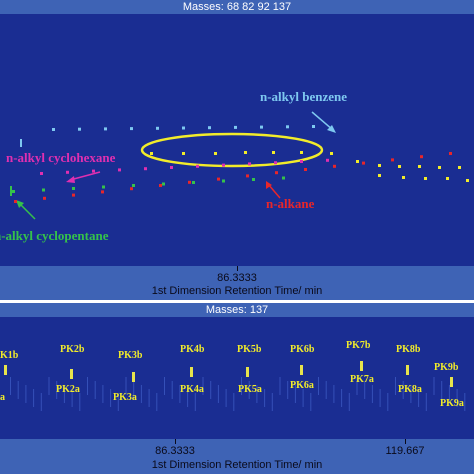  Describe the element at coordinates (130, 355) in the screenshot. I see `peak-label: PK3b` at that location.